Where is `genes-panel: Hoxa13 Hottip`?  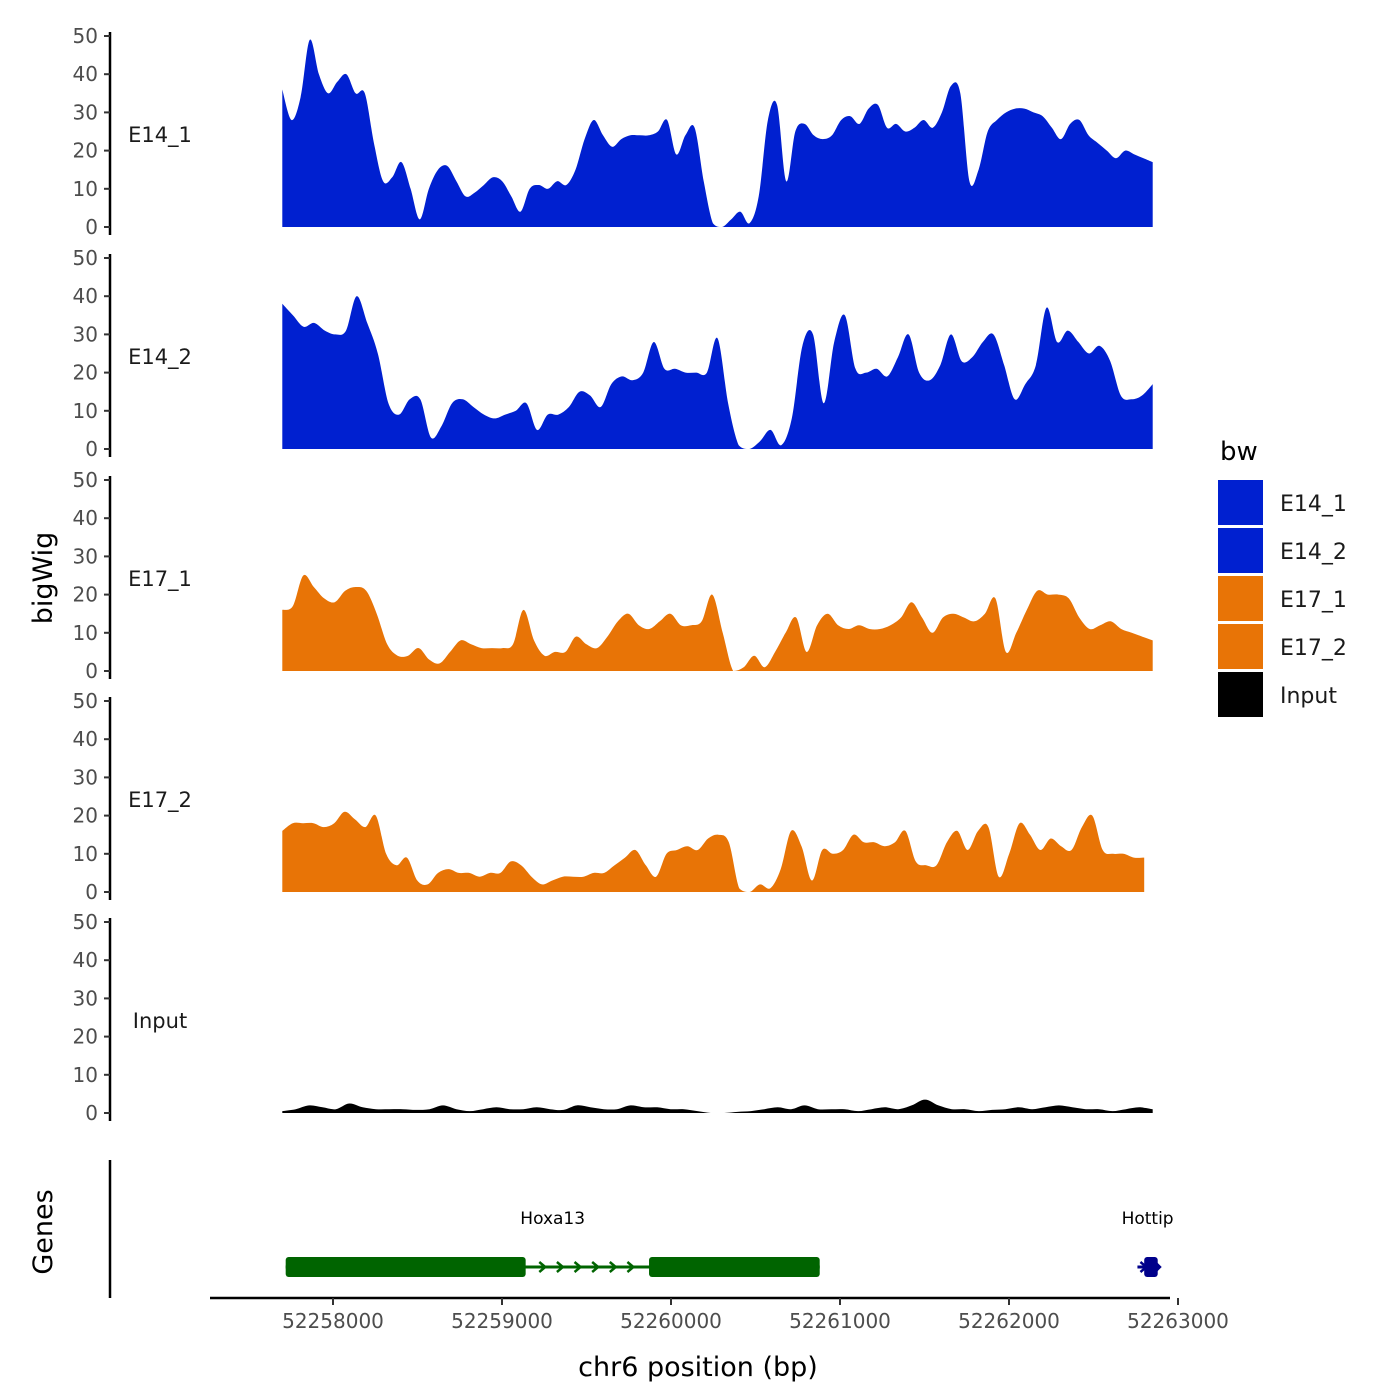 genes-panel: Hoxa13 Hottip is located at coordinates (641, 1229).